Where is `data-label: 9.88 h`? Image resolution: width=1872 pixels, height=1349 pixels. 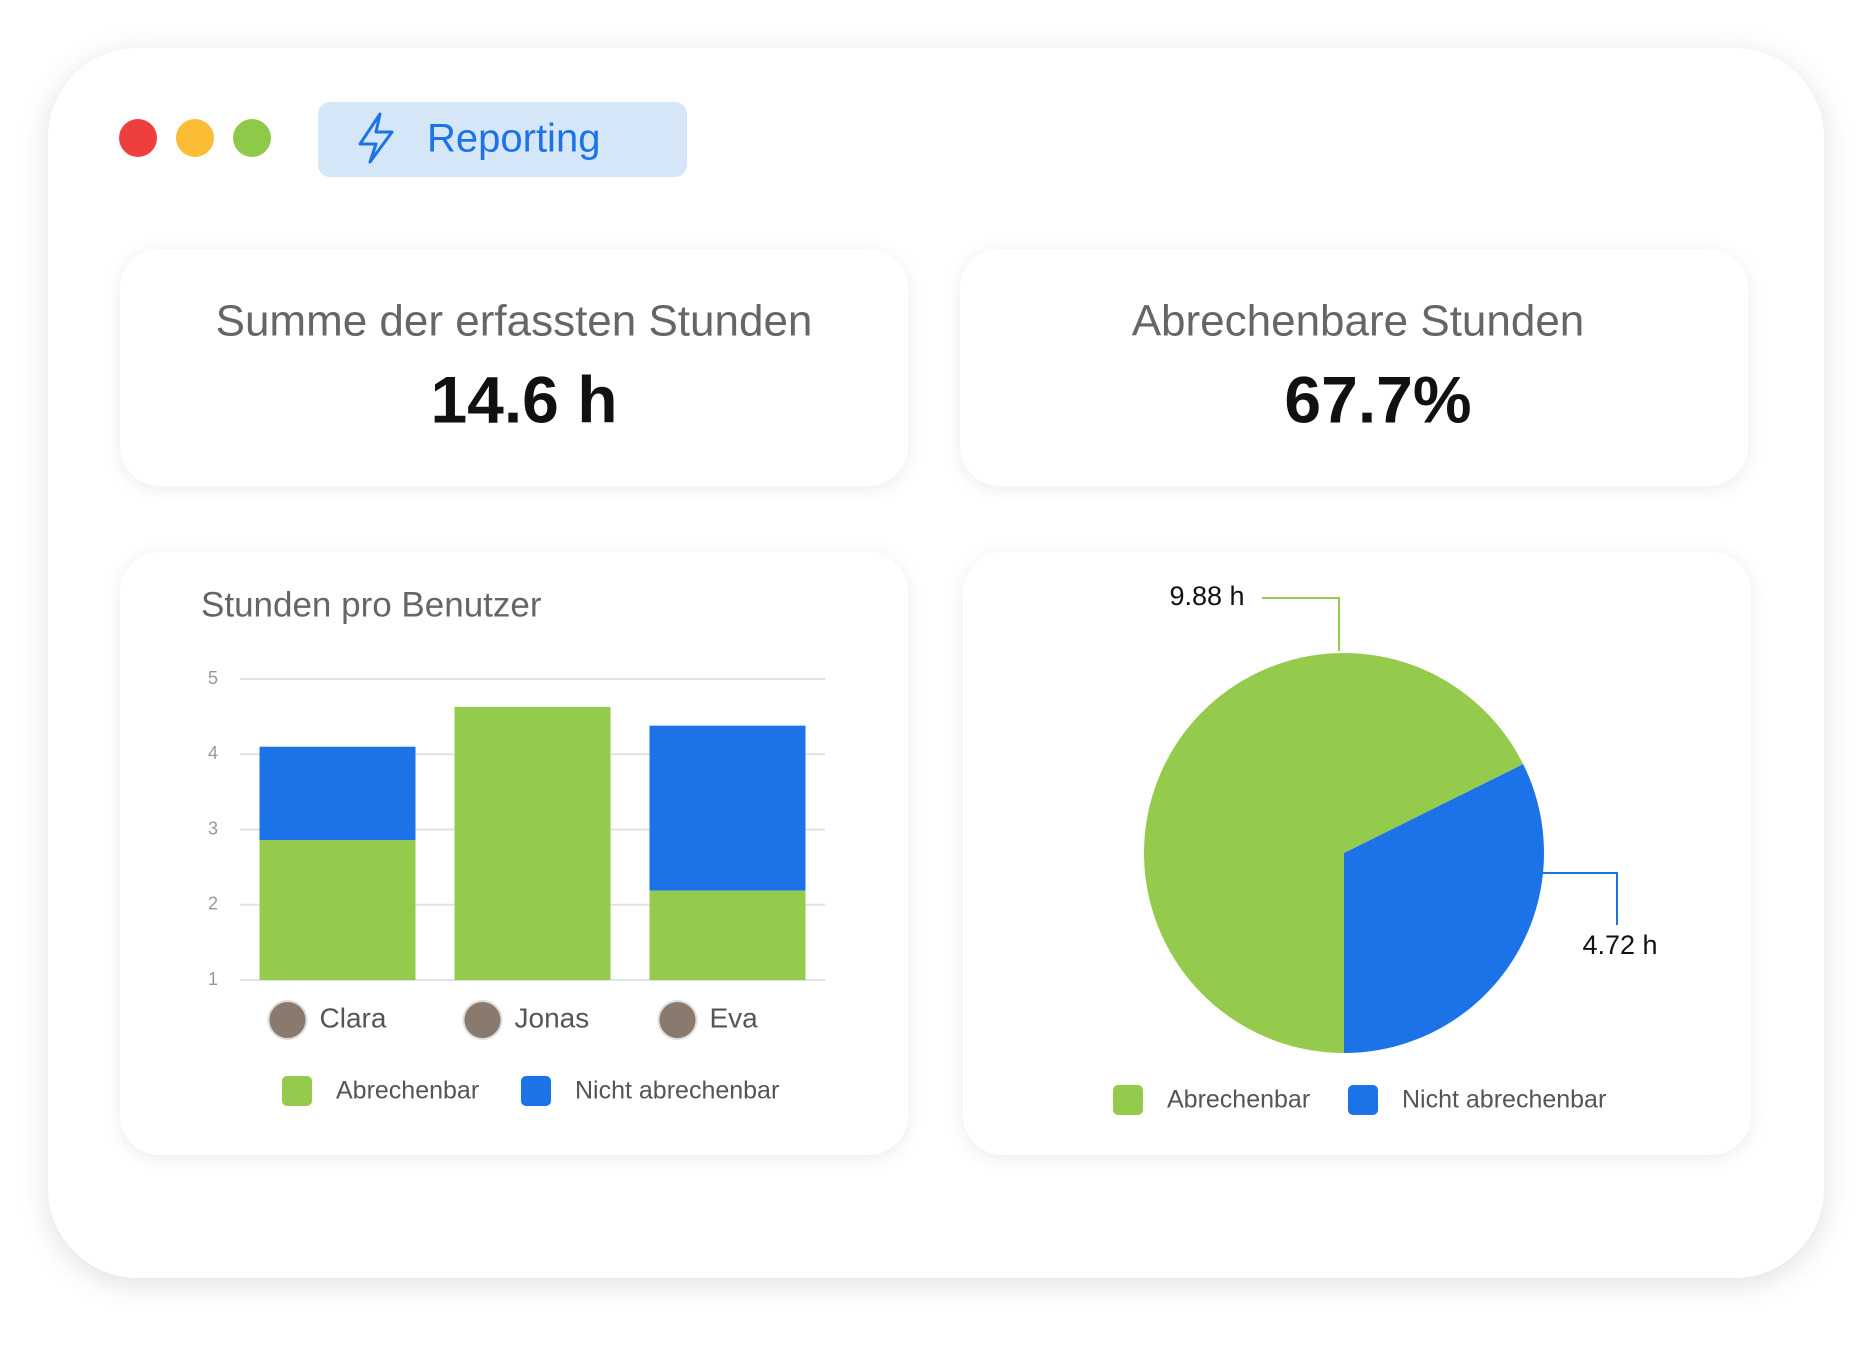
data-label: 9.88 h is located at coordinates (1206, 596).